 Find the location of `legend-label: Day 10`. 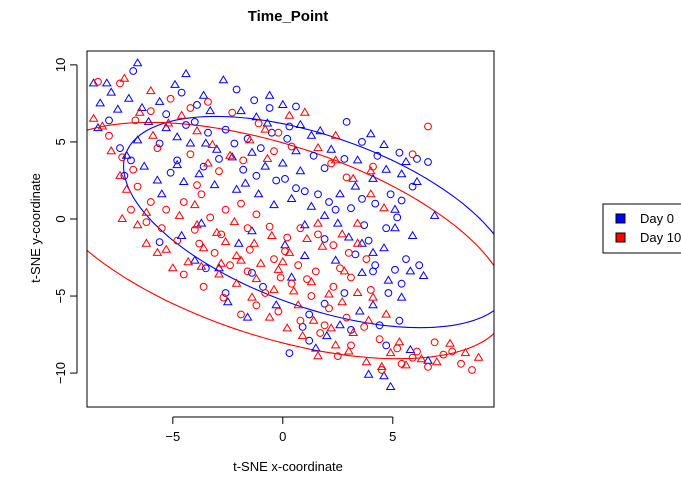

legend-label: Day 10 is located at coordinates (660, 237).